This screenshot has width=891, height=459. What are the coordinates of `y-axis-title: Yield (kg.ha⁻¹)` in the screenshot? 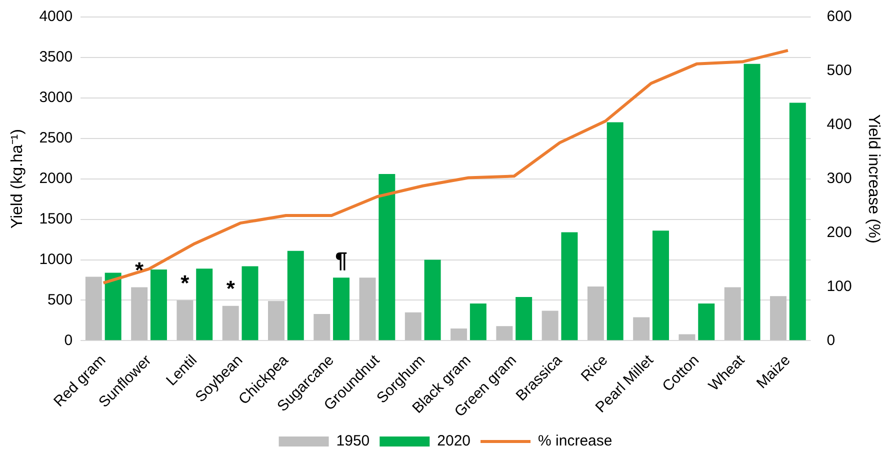 It's located at (17, 179).